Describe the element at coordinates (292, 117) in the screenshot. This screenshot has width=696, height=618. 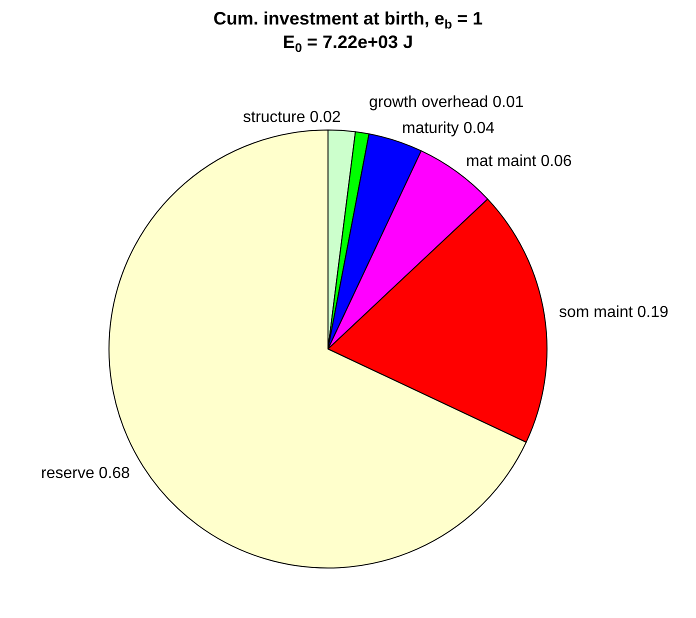
I see `slice-label: structure 0.02` at that location.